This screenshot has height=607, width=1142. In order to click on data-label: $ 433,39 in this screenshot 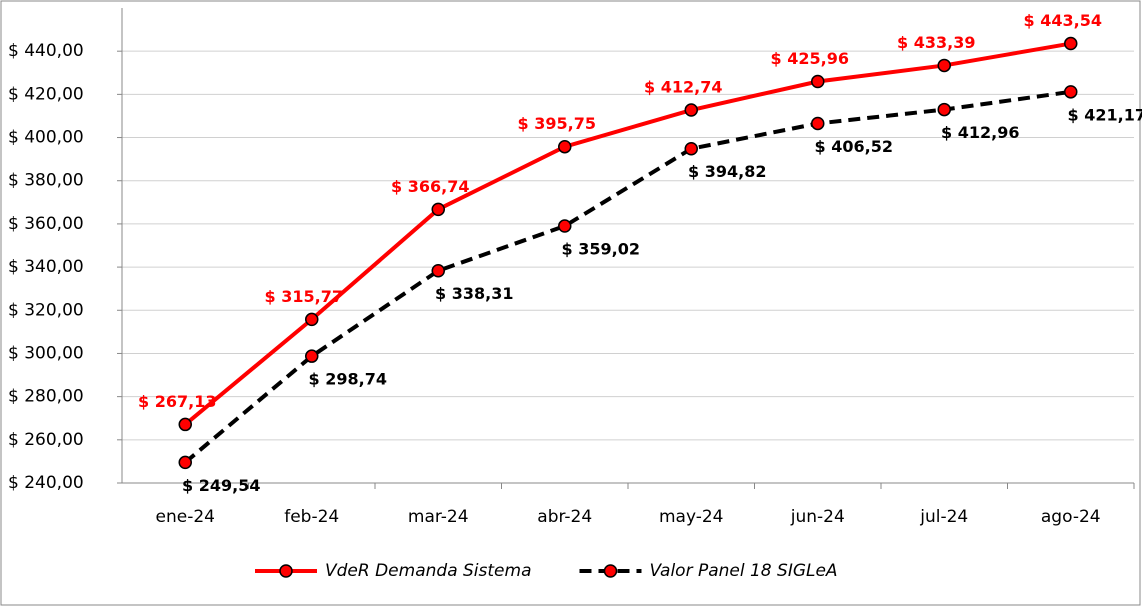, I will do `click(936, 42)`.